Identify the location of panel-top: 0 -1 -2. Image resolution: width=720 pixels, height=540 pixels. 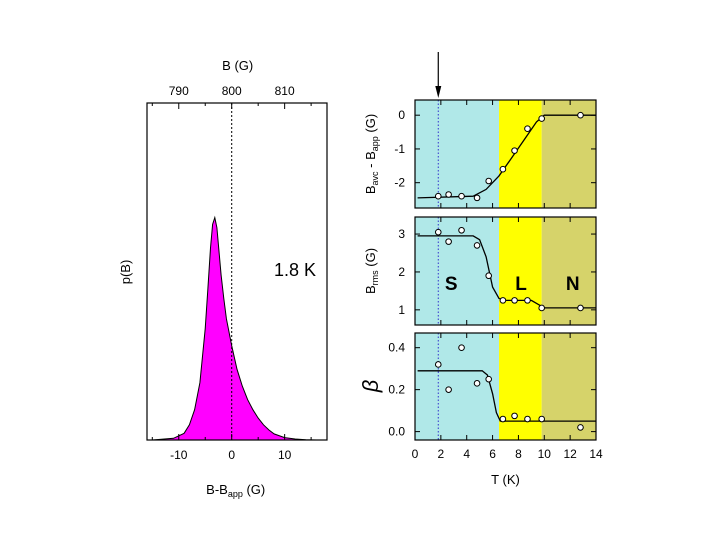
(495, 154).